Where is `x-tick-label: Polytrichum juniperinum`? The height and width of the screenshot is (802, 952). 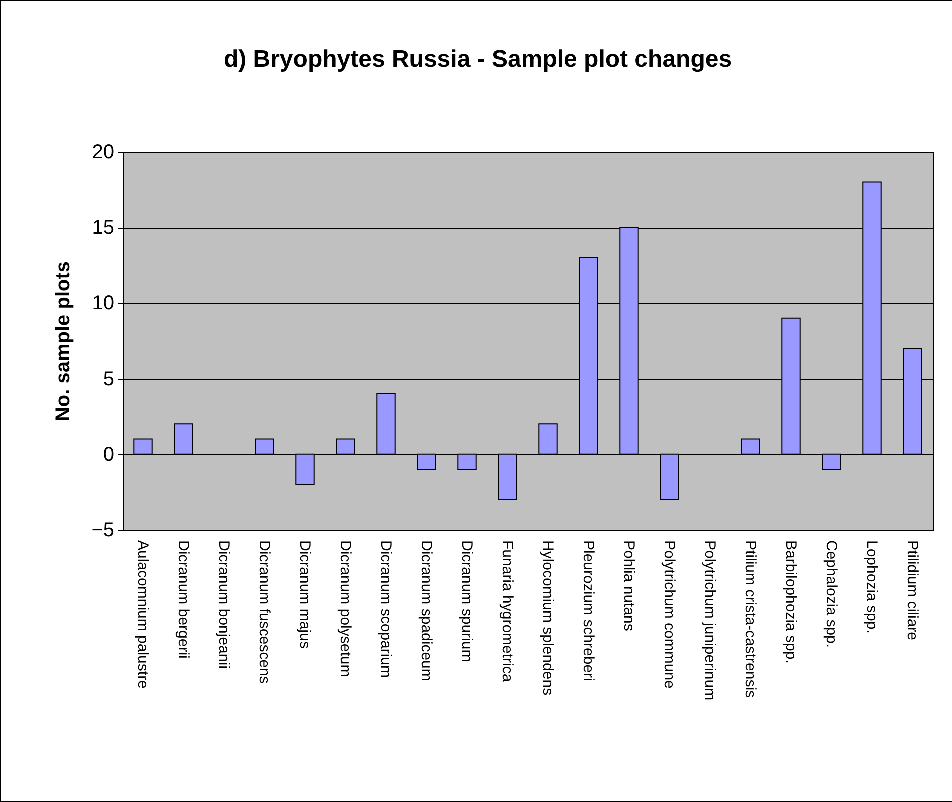
x-tick-label: Polytrichum juniperinum is located at coordinates (709, 620).